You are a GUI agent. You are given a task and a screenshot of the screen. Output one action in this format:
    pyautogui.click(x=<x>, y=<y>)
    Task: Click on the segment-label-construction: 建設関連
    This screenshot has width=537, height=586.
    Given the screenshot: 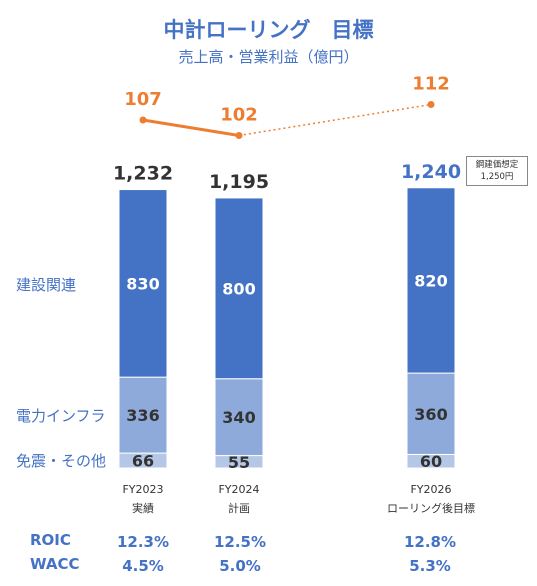 What is the action you would take?
    pyautogui.click(x=46, y=285)
    